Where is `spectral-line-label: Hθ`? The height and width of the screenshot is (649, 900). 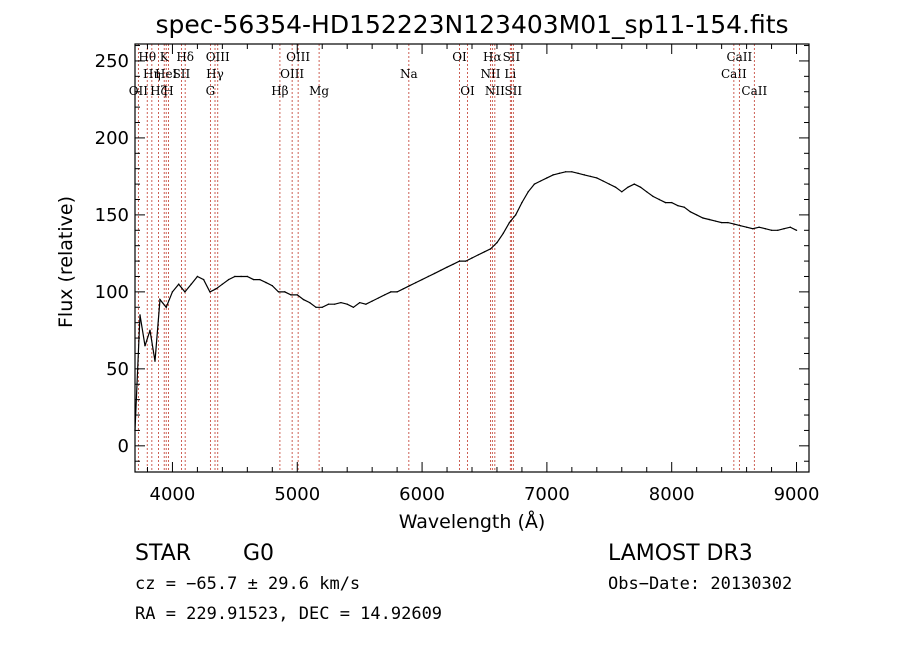
spectral-line-label: Hθ is located at coordinates (147, 57).